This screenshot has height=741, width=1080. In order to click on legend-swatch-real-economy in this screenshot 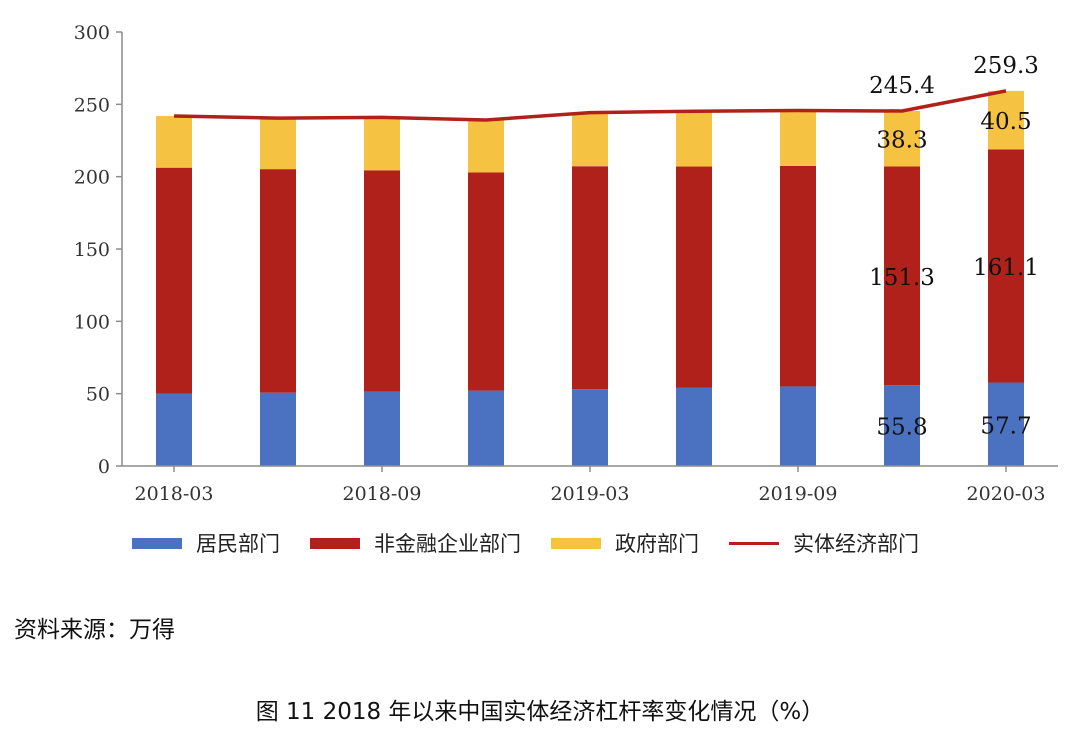, I will do `click(754, 543)`.